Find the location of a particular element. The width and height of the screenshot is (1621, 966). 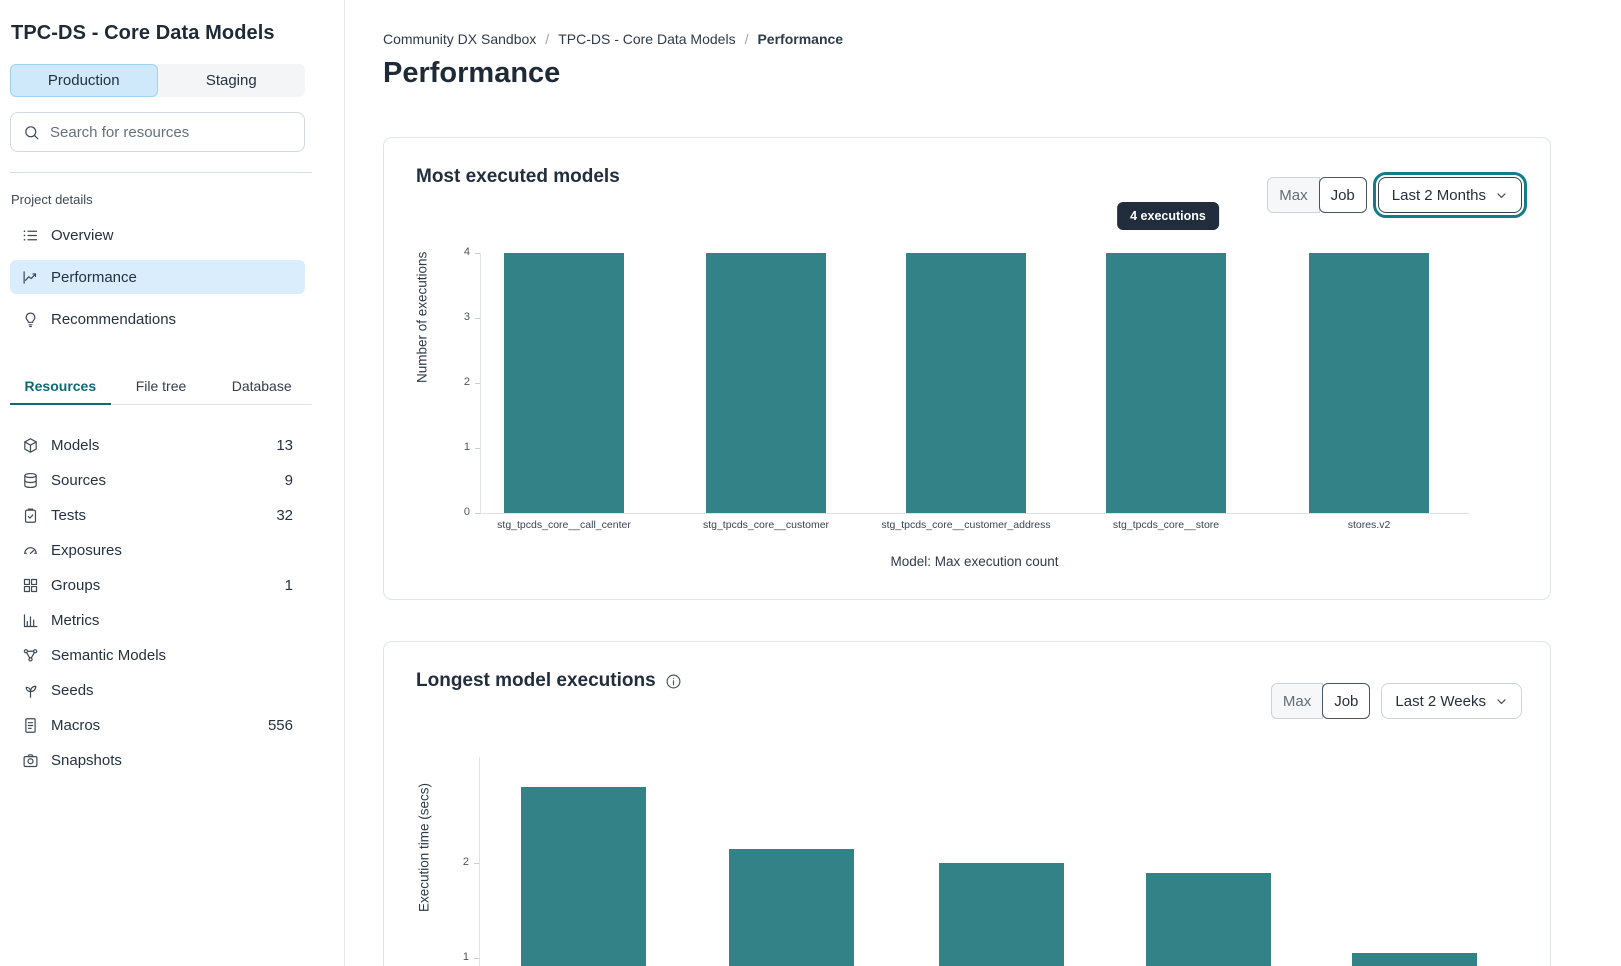

y-tick-label: 0 is located at coordinates (466, 512).